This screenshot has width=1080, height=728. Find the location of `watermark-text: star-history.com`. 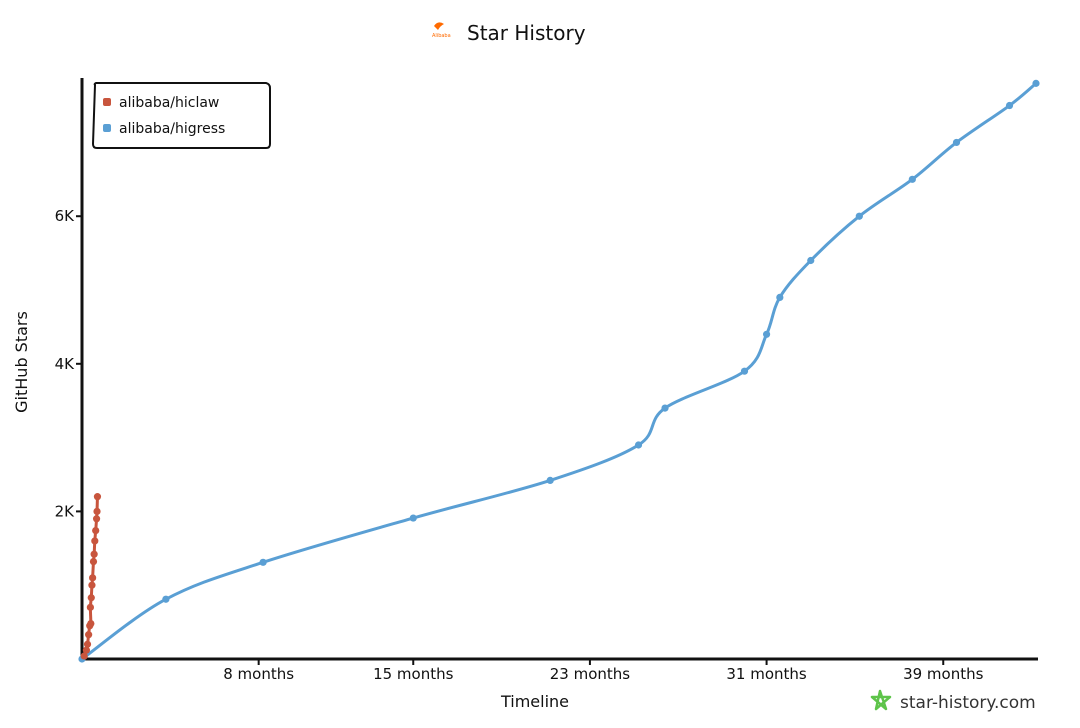

watermark-text: star-history.com is located at coordinates (968, 703).